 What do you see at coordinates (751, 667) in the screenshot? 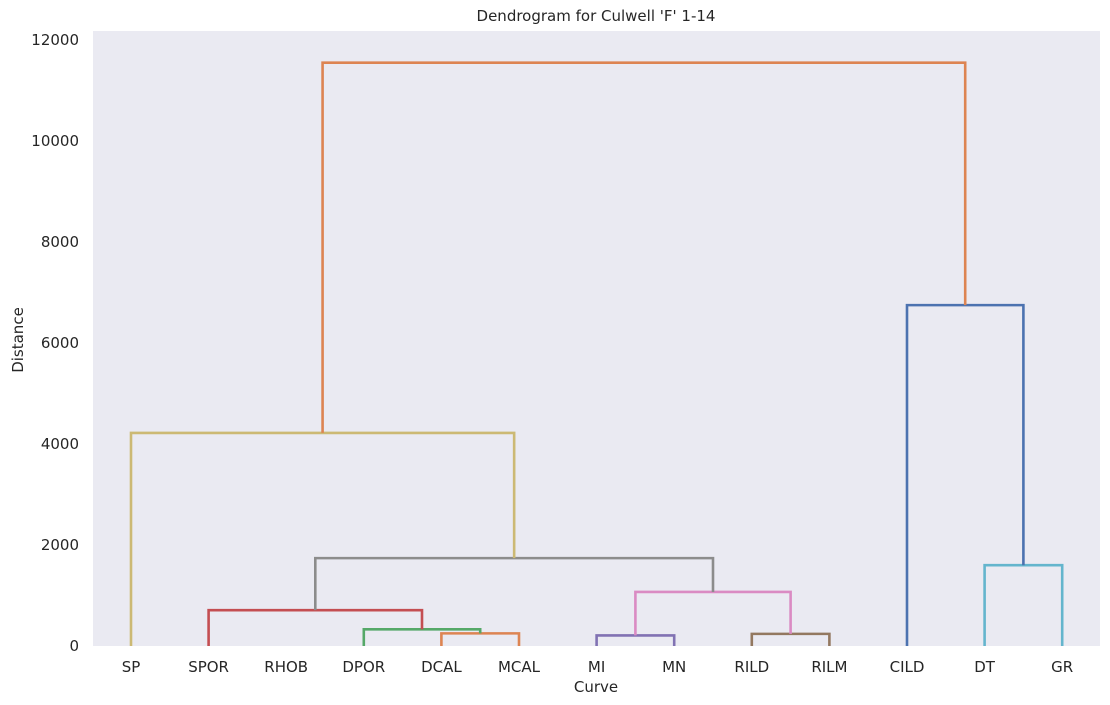
I see `leaf-label: RILD` at bounding box center [751, 667].